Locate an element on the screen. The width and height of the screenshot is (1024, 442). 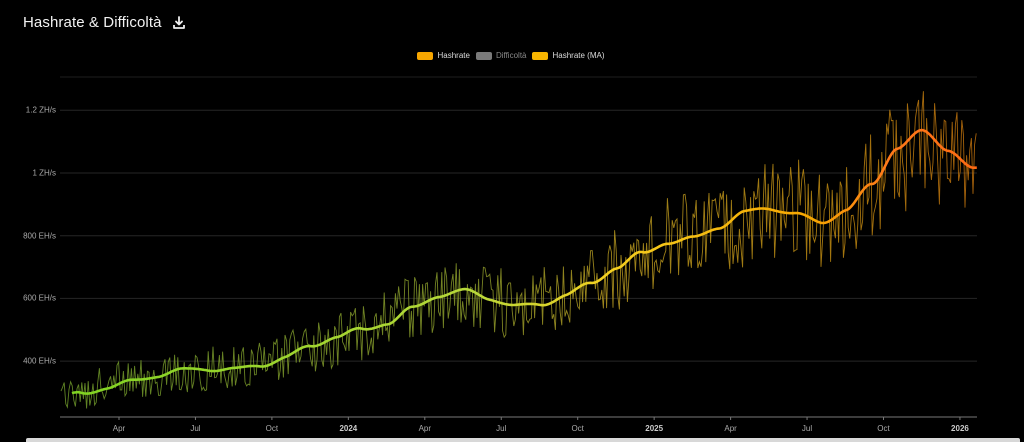
x-tick-label: 2025 is located at coordinates (654, 428).